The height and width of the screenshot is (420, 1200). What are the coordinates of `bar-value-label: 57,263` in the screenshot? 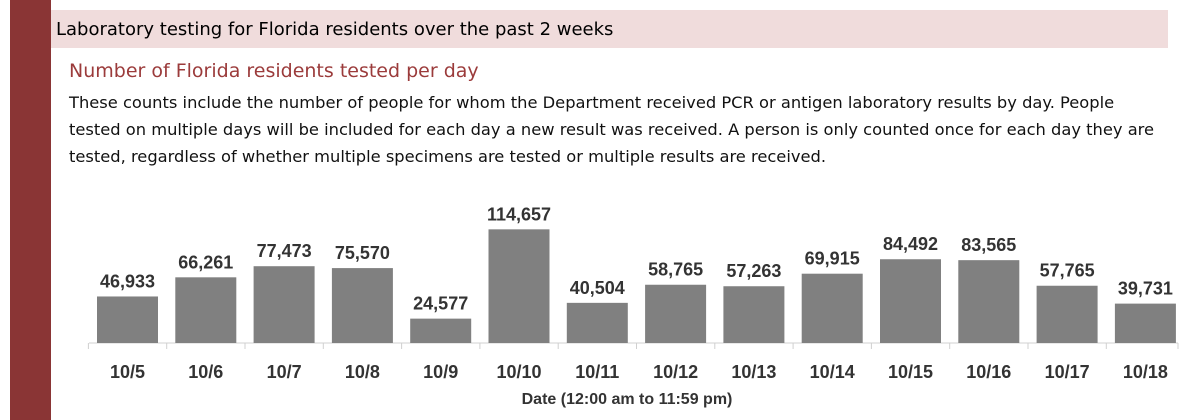 It's located at (753, 271).